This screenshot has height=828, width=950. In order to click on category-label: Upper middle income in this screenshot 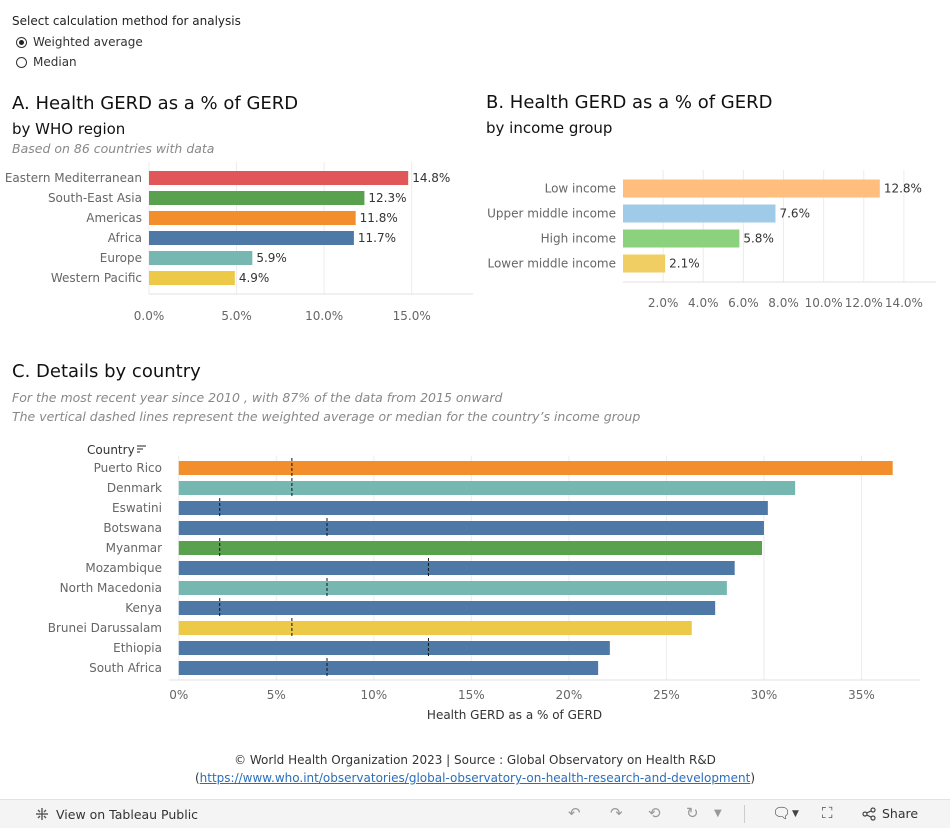, I will do `click(551, 214)`.